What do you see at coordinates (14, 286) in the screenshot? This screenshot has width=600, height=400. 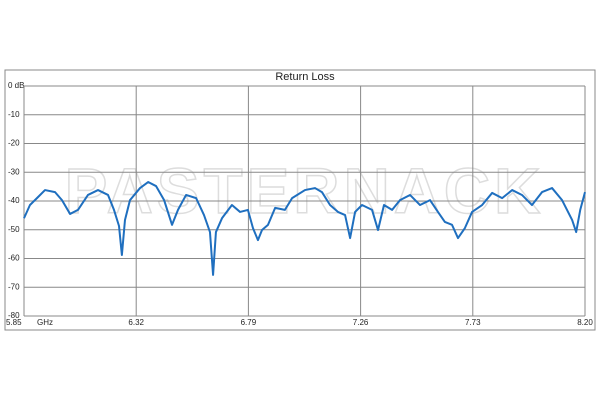 I see `y-tick-label: -70` at bounding box center [14, 286].